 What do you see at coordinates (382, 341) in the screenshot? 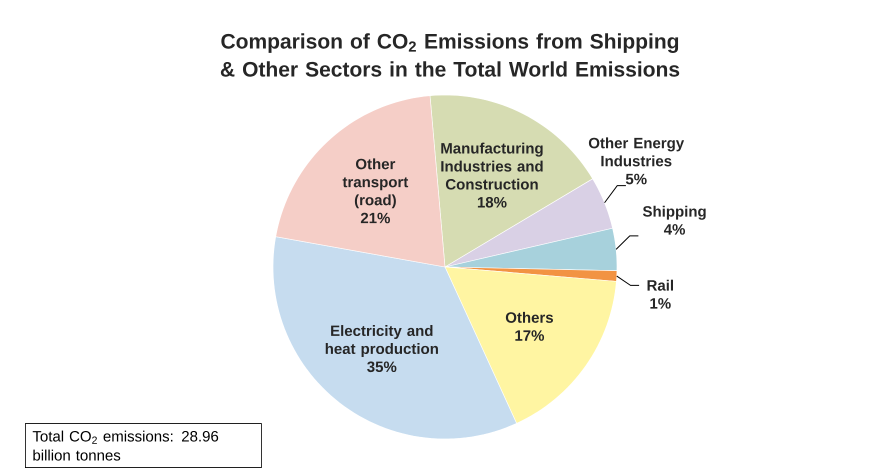
I see `slice-label: Electricity and heat production` at bounding box center [382, 341].